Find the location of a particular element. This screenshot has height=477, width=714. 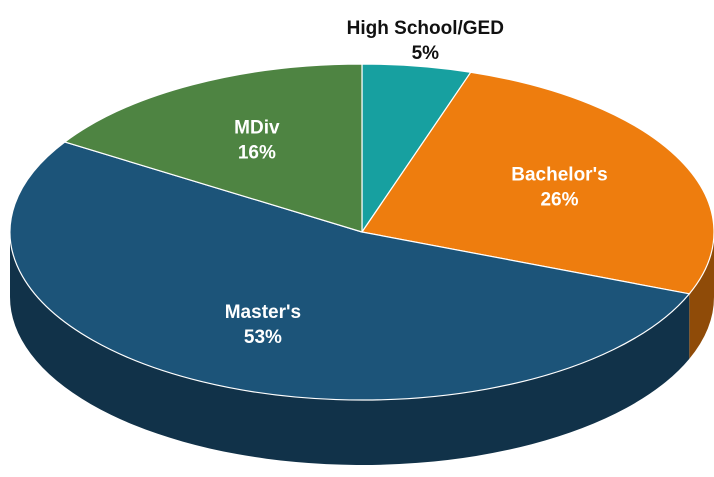

slice-value: 26% is located at coordinates (559, 200).